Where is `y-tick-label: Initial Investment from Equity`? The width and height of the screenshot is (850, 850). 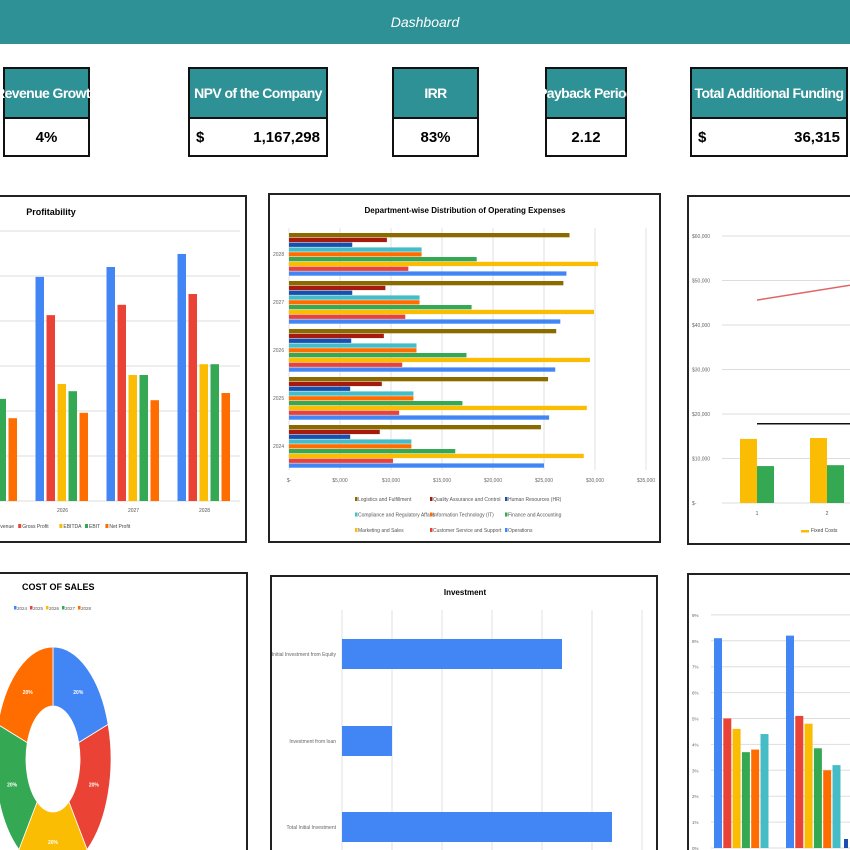
y-tick-label: Initial Investment from Equity is located at coordinates (304, 655).